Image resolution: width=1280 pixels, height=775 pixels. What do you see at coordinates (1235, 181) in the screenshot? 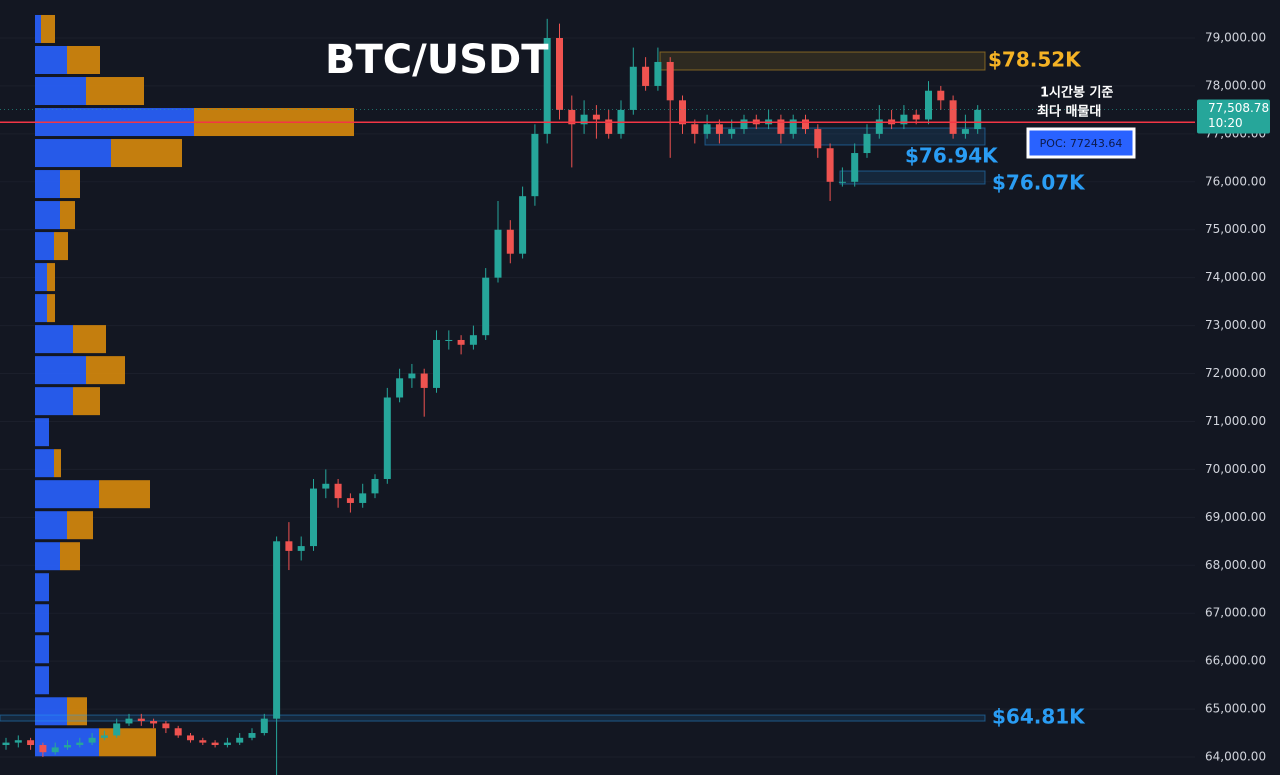
I see `y-tick-label: 76,000.00` at bounding box center [1235, 181].